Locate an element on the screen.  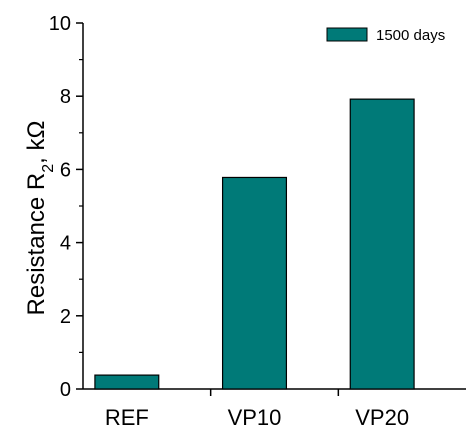
y-axis-title-sub: 2 is located at coordinates (48, 168).